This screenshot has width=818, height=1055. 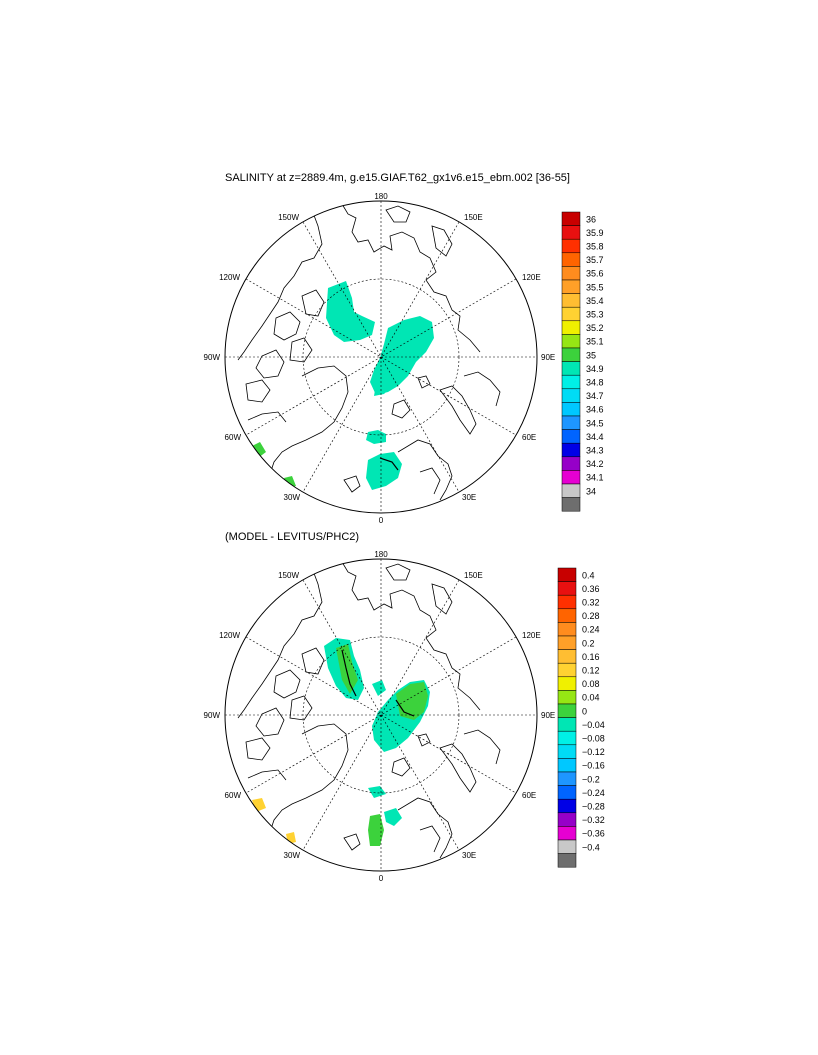 I want to click on colorbar-label: 35.8, so click(x=595, y=247).